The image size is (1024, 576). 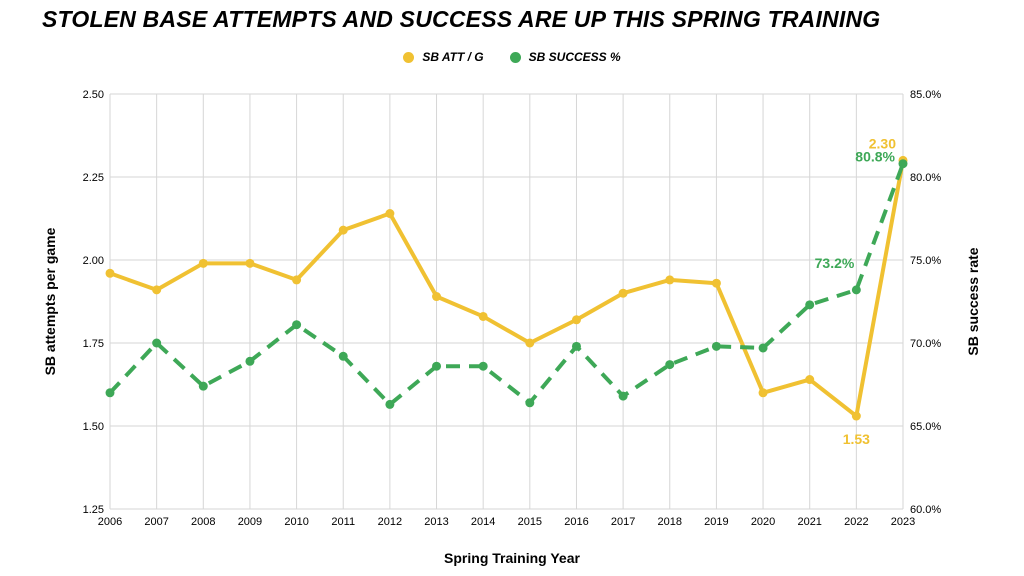 What do you see at coordinates (716, 522) in the screenshot?
I see `x-tick-label: 2019` at bounding box center [716, 522].